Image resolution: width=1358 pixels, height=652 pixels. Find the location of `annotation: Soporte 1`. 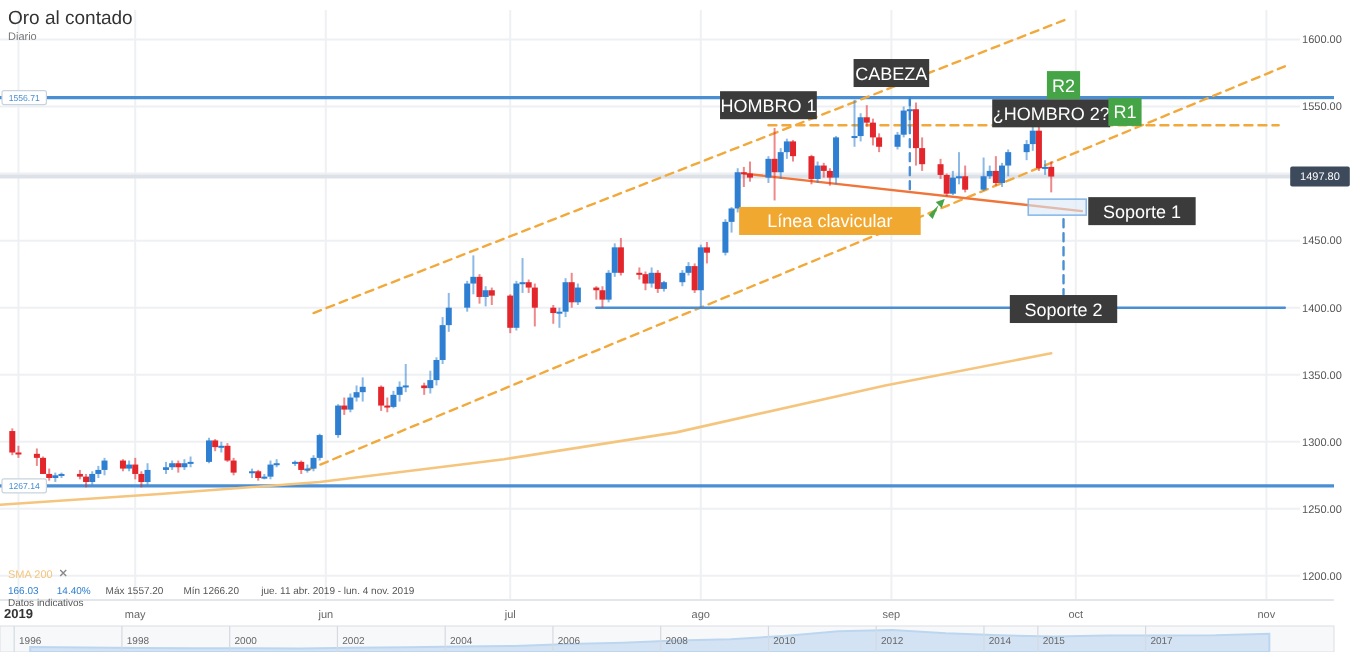

annotation: Soporte 1 is located at coordinates (1141, 211).